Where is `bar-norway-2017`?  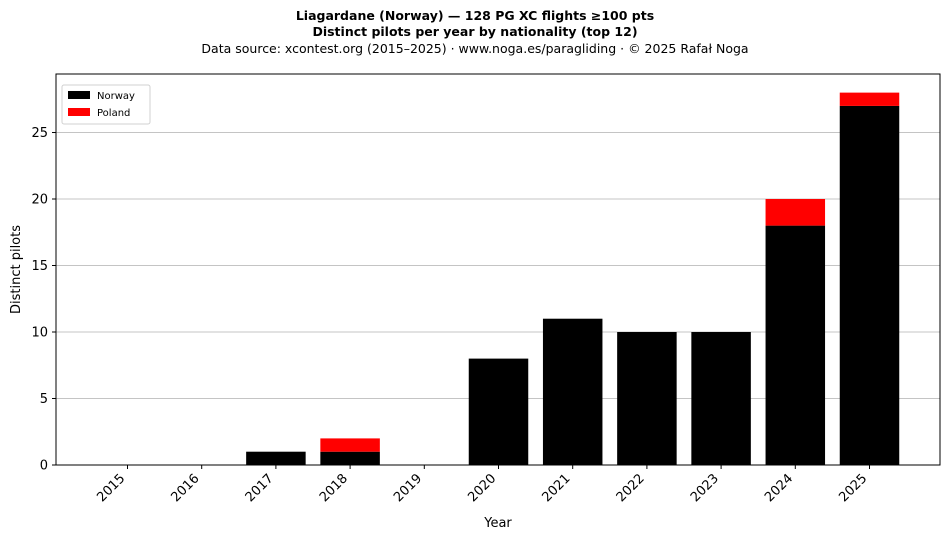 bar-norway-2017 is located at coordinates (276, 458).